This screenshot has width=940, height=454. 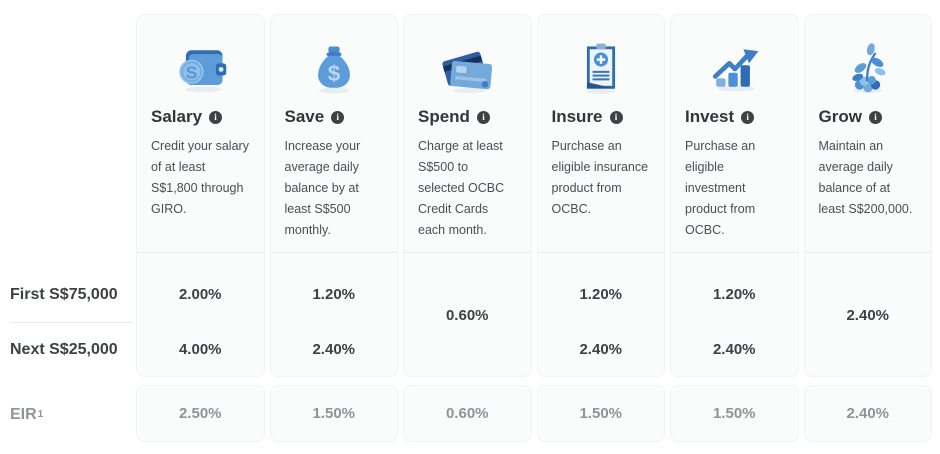 I want to click on coin-letter: S, so click(x=192, y=72).